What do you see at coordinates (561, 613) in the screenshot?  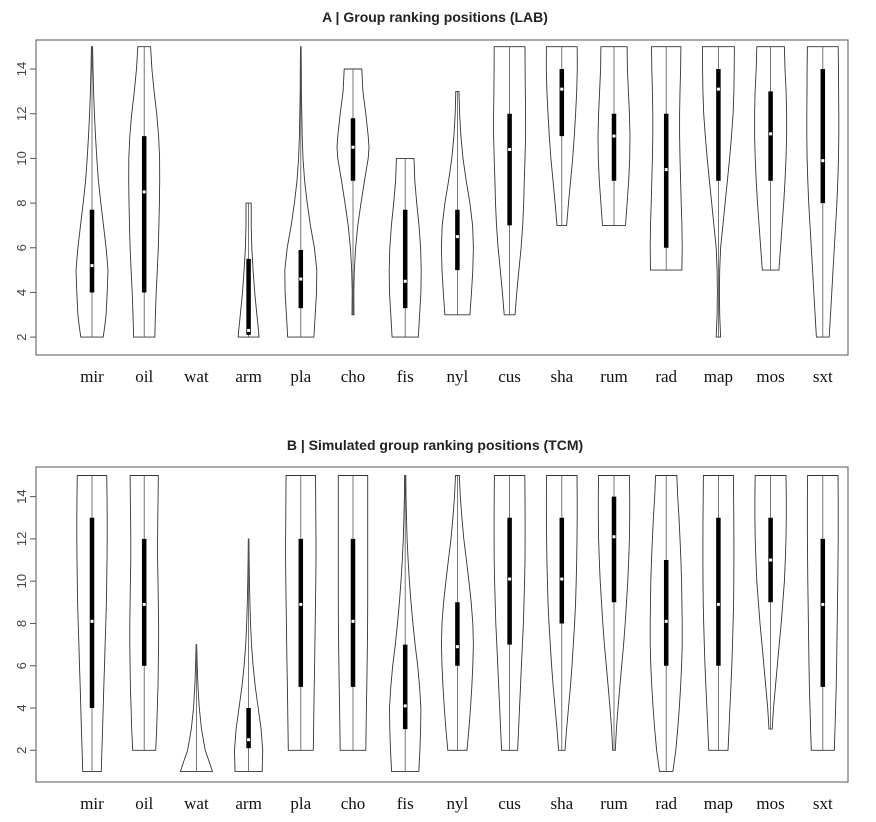 I see `panel-b-violin-sha` at bounding box center [561, 613].